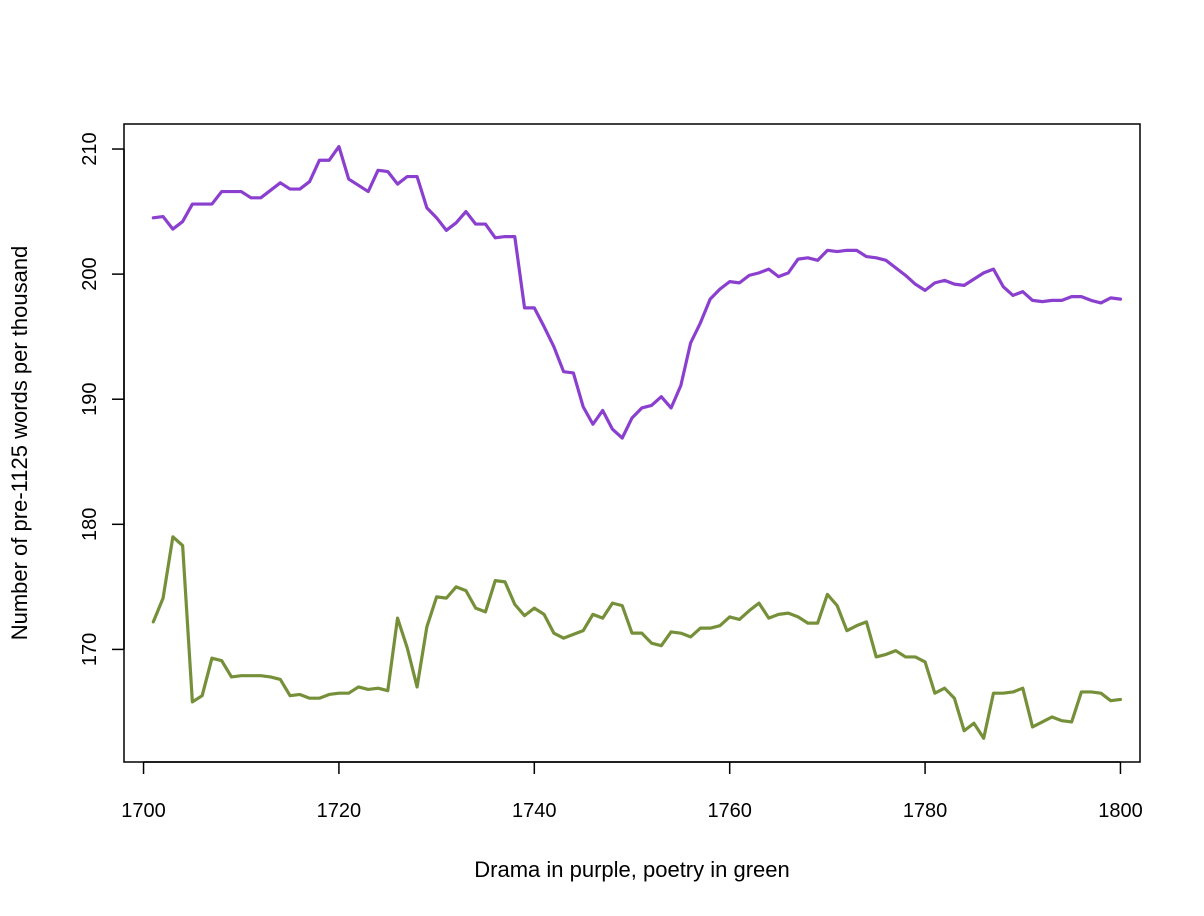  Describe the element at coordinates (632, 869) in the screenshot. I see `x-axis-title: Drama in purple, poetry in green` at that location.